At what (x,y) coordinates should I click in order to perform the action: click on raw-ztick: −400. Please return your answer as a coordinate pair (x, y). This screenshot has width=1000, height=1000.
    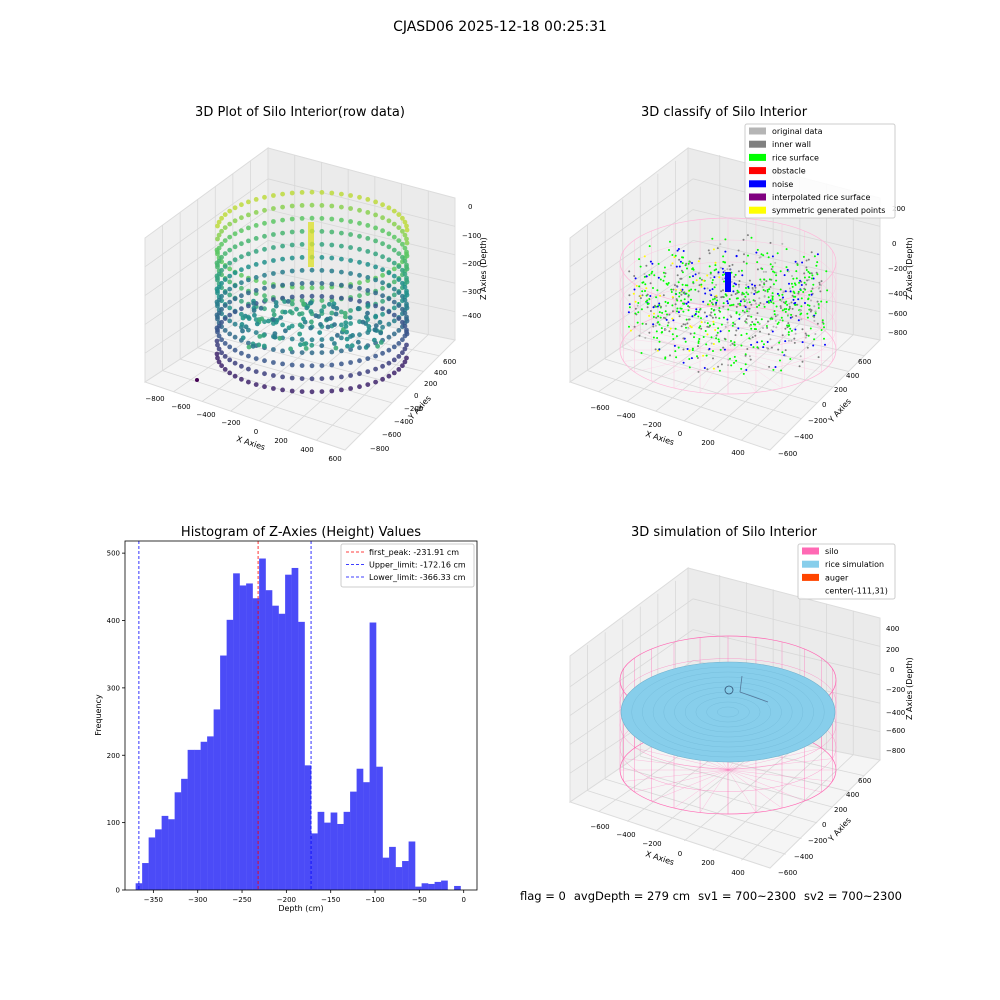
    Looking at the image, I should click on (471, 316).